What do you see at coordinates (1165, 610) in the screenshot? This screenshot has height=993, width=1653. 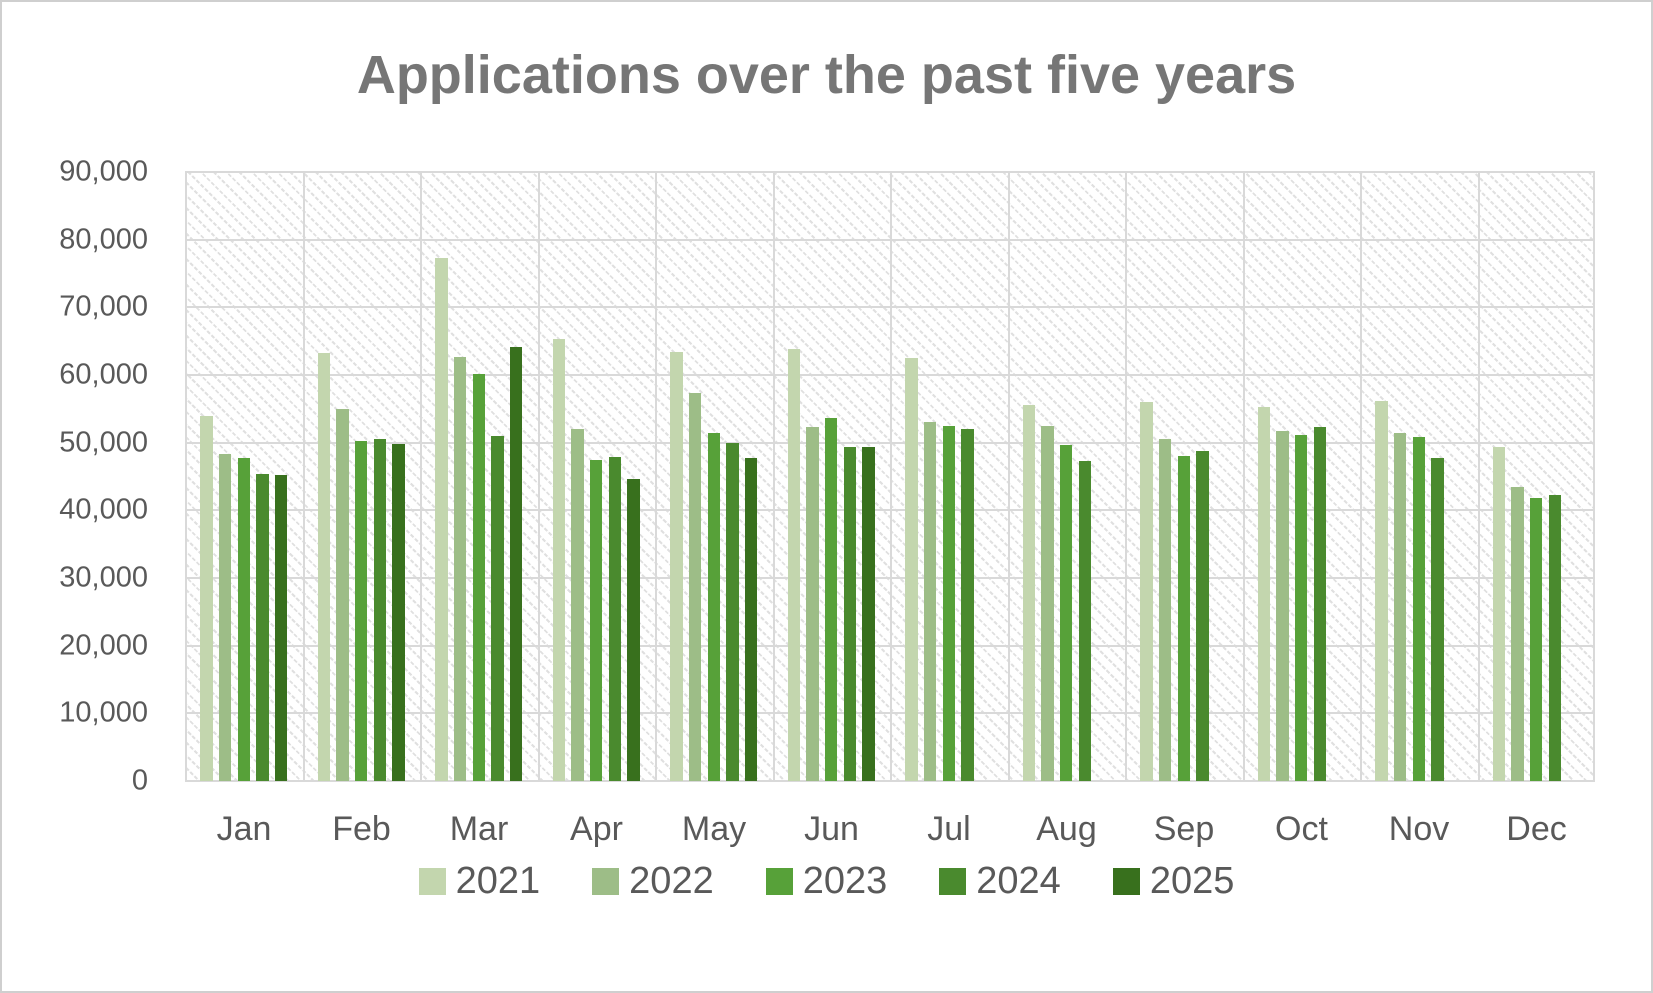 I see `bar-2022-sep` at bounding box center [1165, 610].